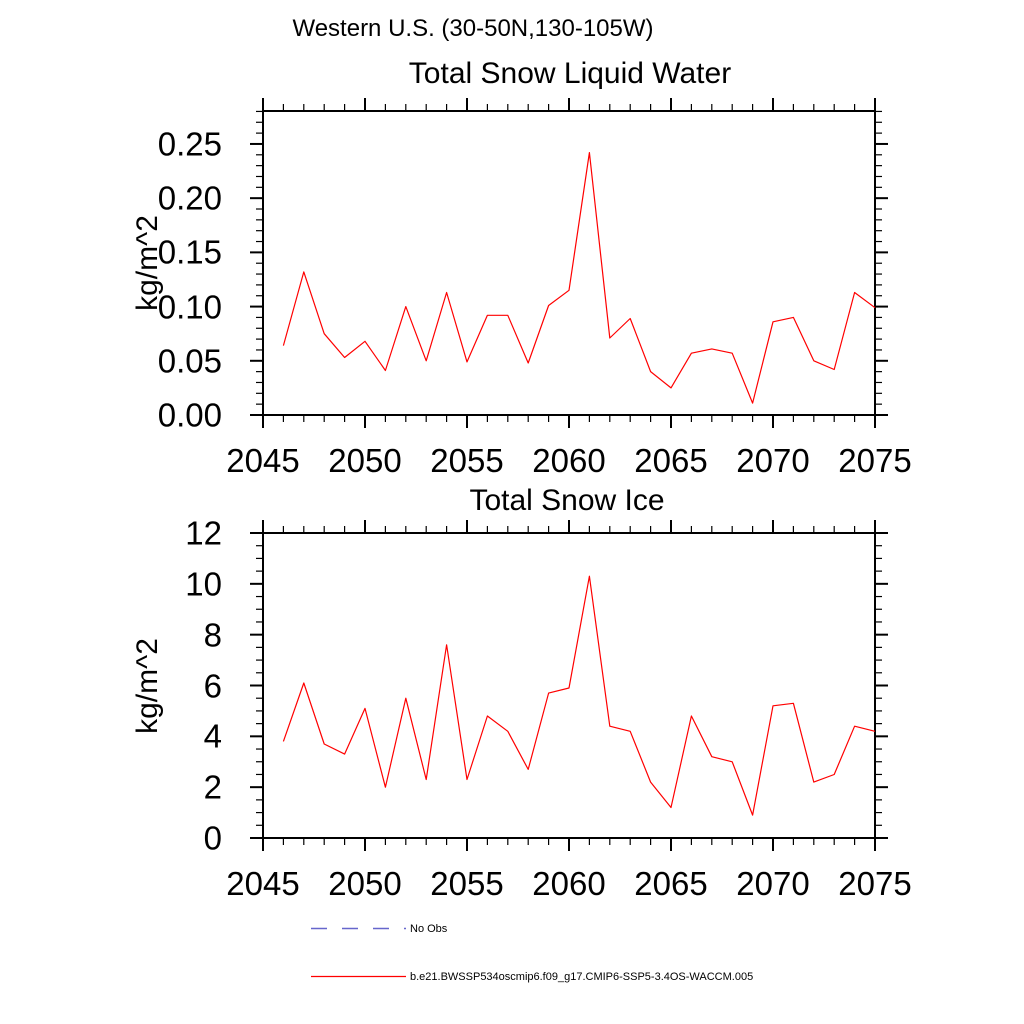  Describe the element at coordinates (570, 73) in the screenshot. I see `top-chart-title: Total Snow Liquid Water` at that location.